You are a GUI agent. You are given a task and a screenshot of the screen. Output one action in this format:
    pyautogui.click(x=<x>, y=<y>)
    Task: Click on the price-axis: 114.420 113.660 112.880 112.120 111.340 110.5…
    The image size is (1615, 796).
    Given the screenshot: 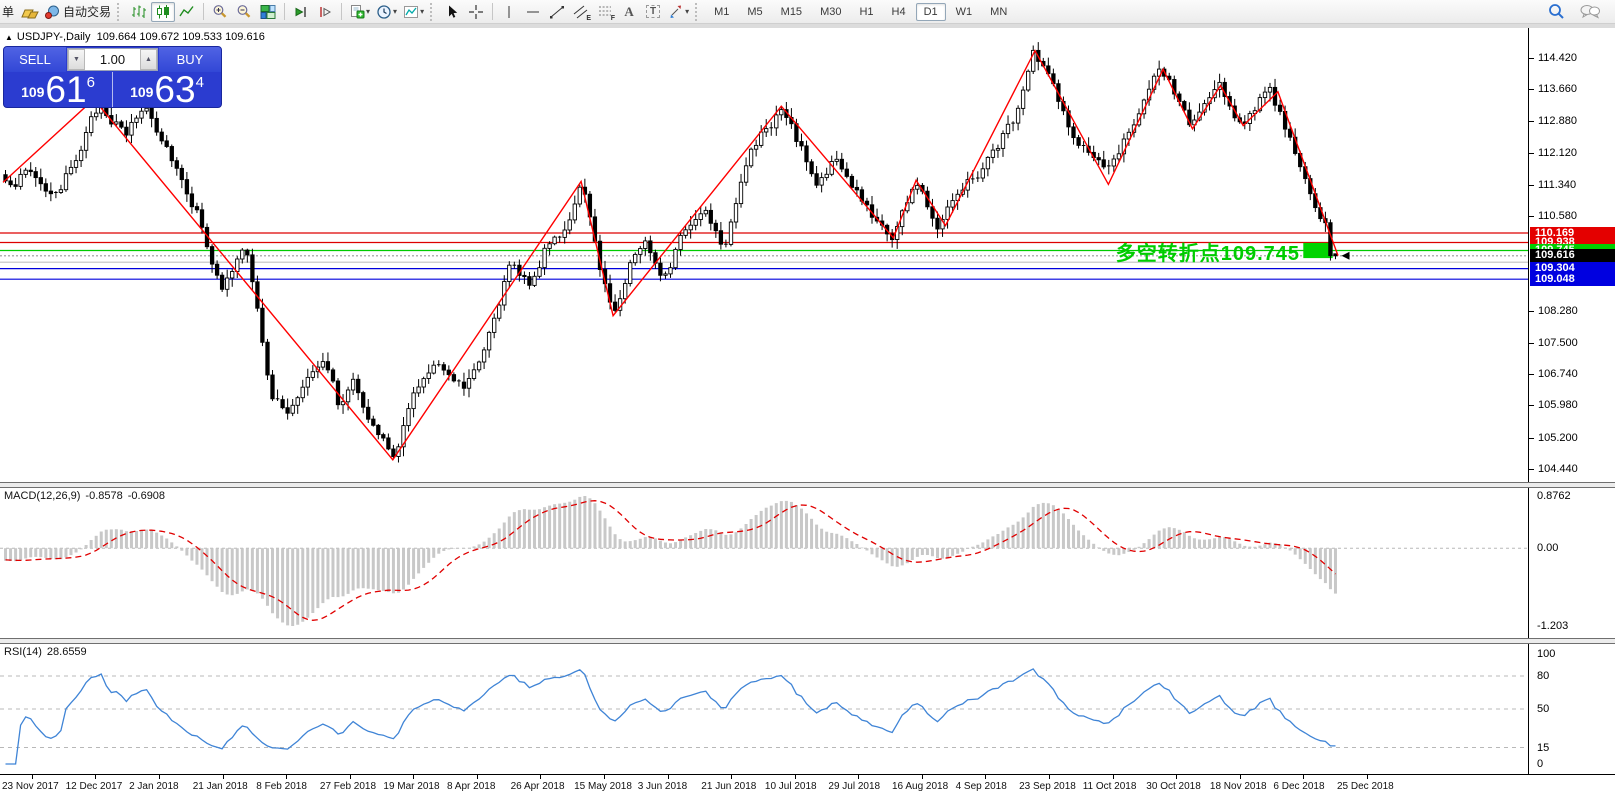 What is the action you would take?
    pyautogui.click(x=1571, y=255)
    